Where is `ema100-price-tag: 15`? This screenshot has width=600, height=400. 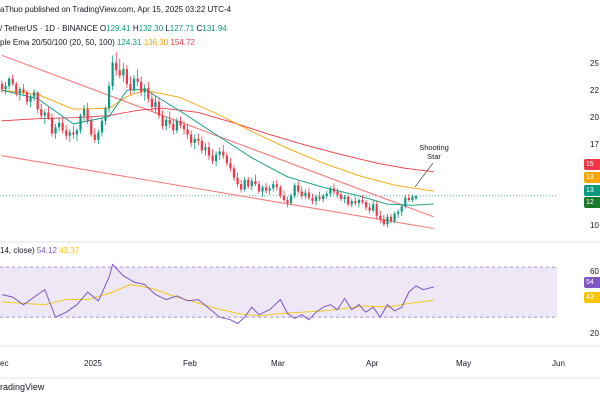
ema100-price-tag: 15 is located at coordinates (592, 164).